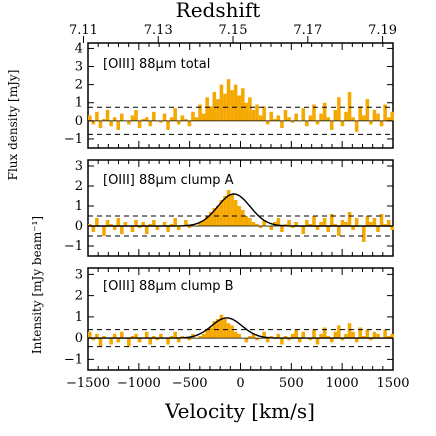 The image size is (436, 436). Describe the element at coordinates (392, 383) in the screenshot. I see `x-tick-label: 1500` at that location.